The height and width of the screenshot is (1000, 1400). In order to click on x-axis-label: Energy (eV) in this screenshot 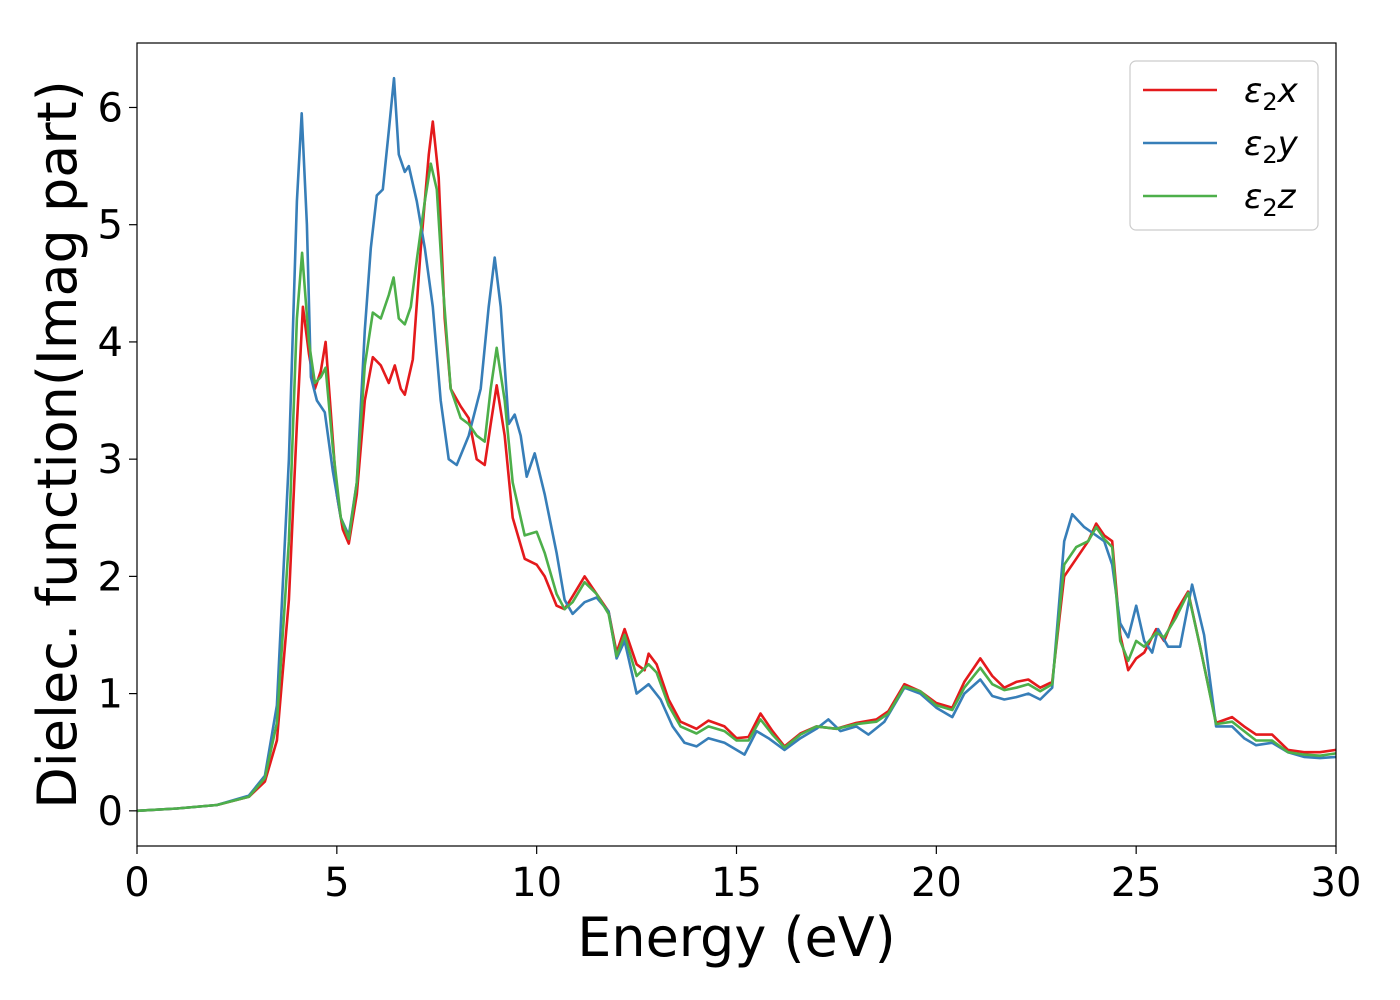, I will do `click(736, 937)`.